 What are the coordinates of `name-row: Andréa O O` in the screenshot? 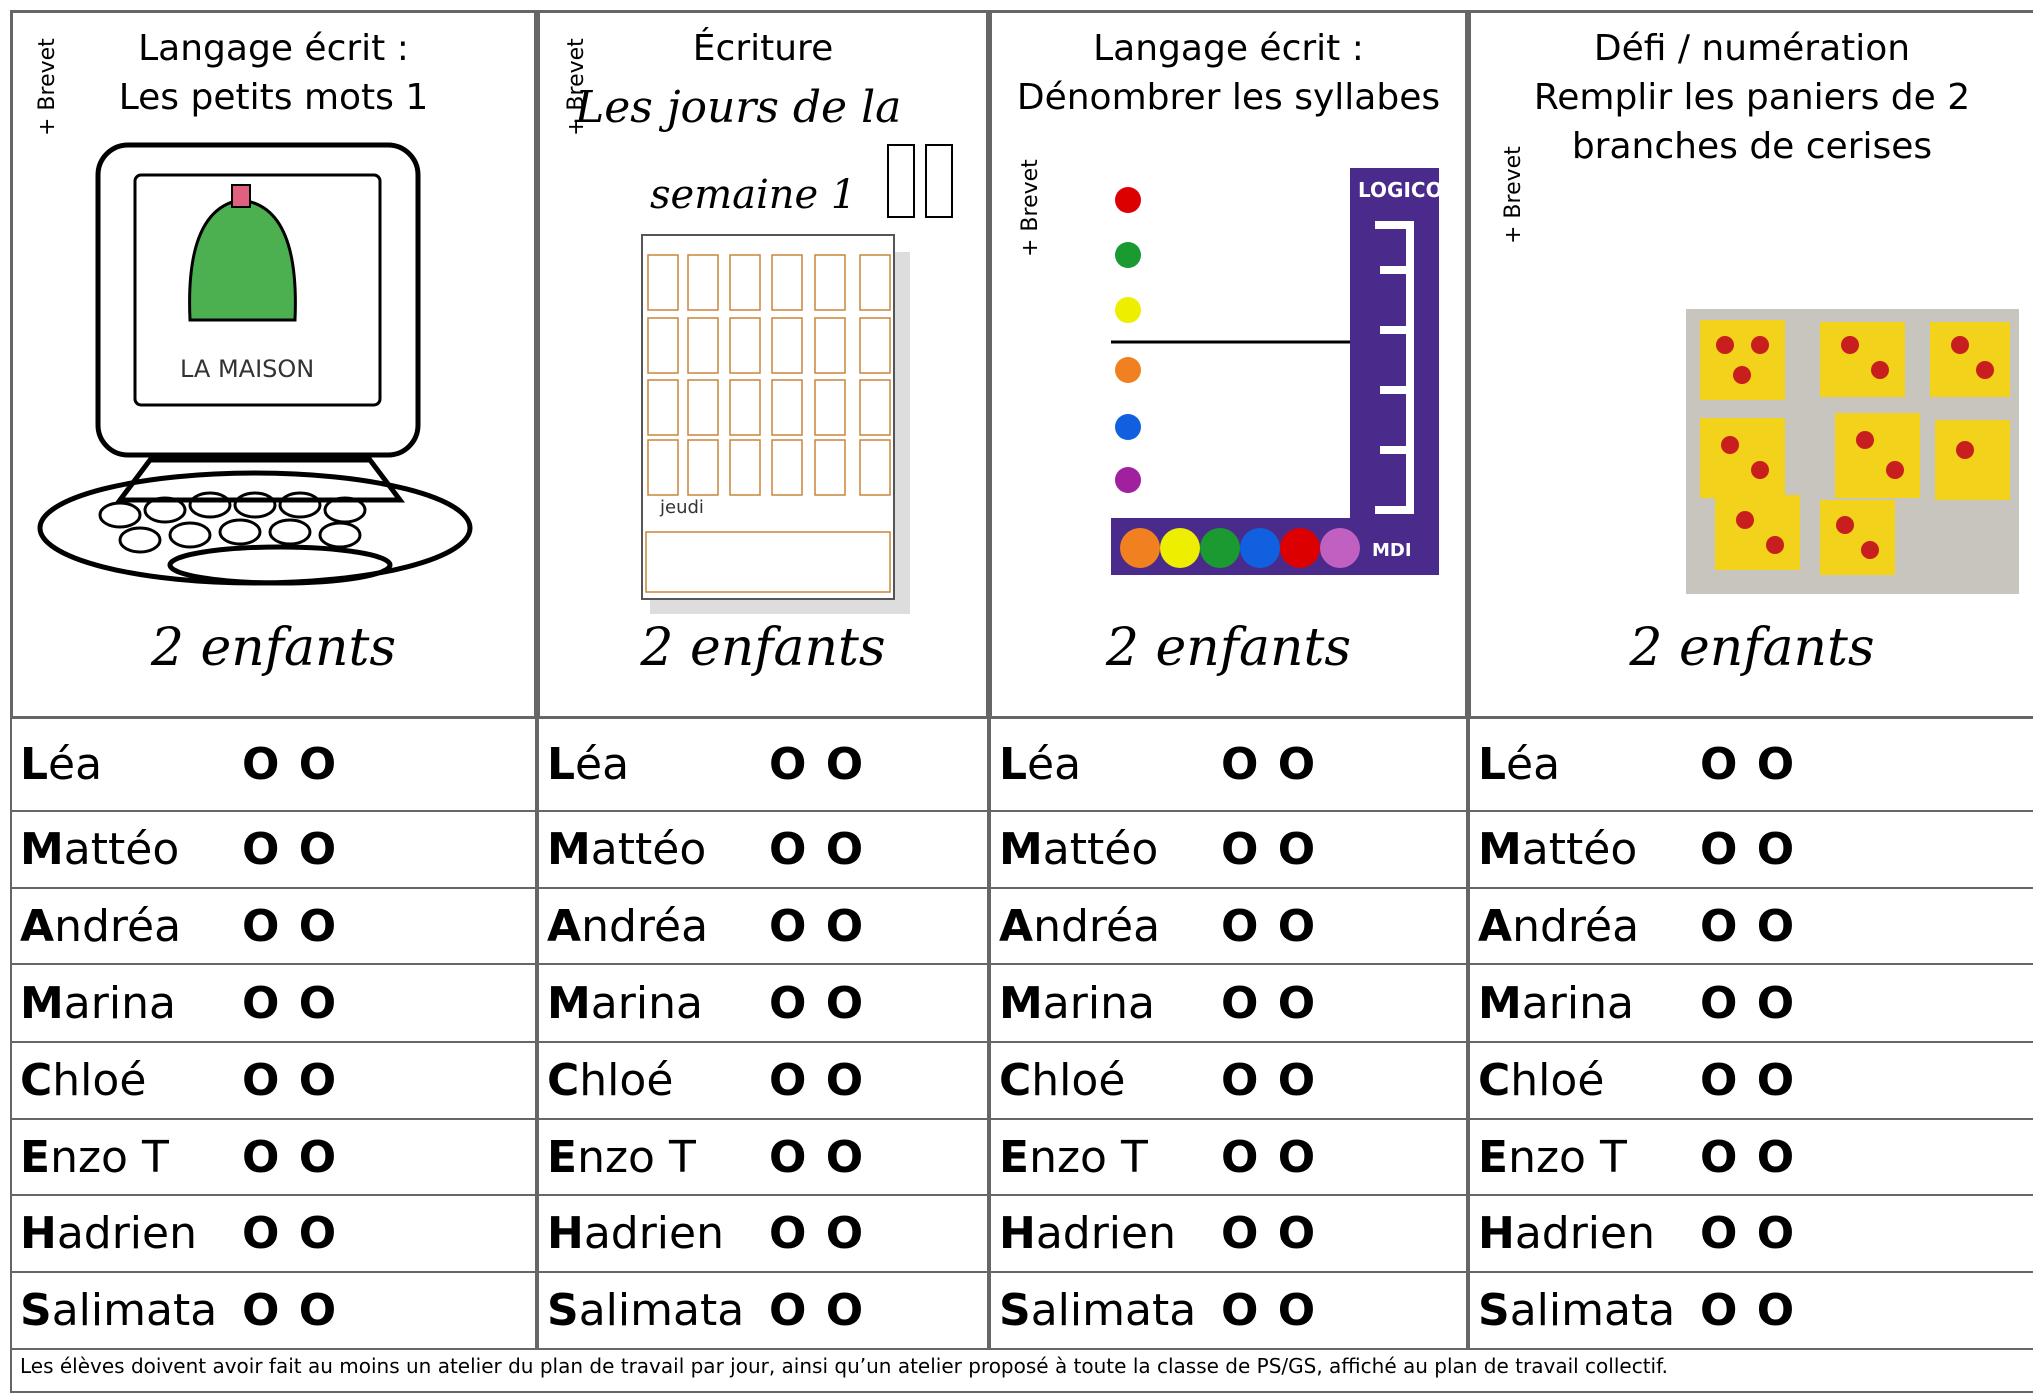 It's located at (1750, 926).